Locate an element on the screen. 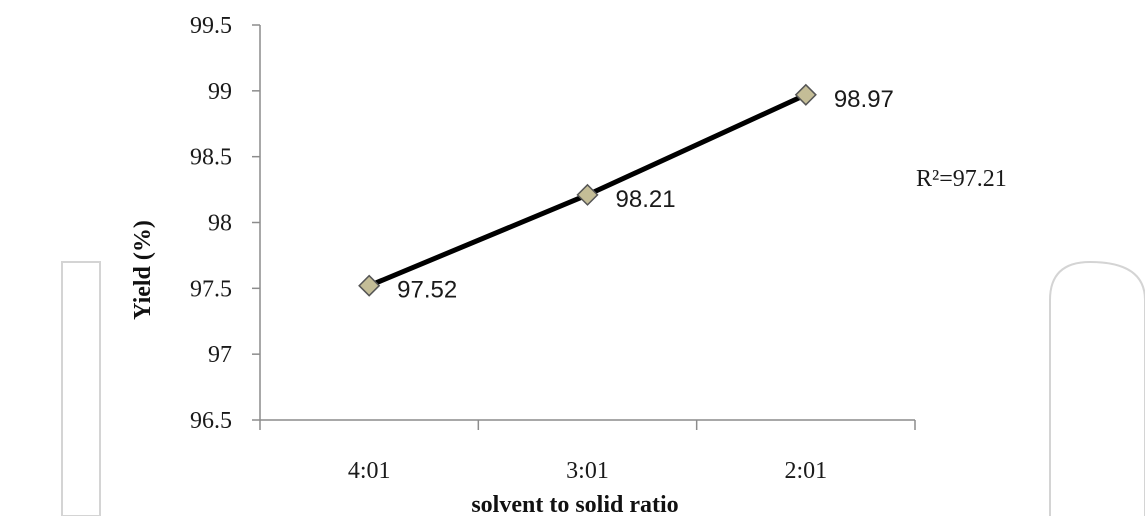  y-tick-label: 96.5 is located at coordinates (211, 421).